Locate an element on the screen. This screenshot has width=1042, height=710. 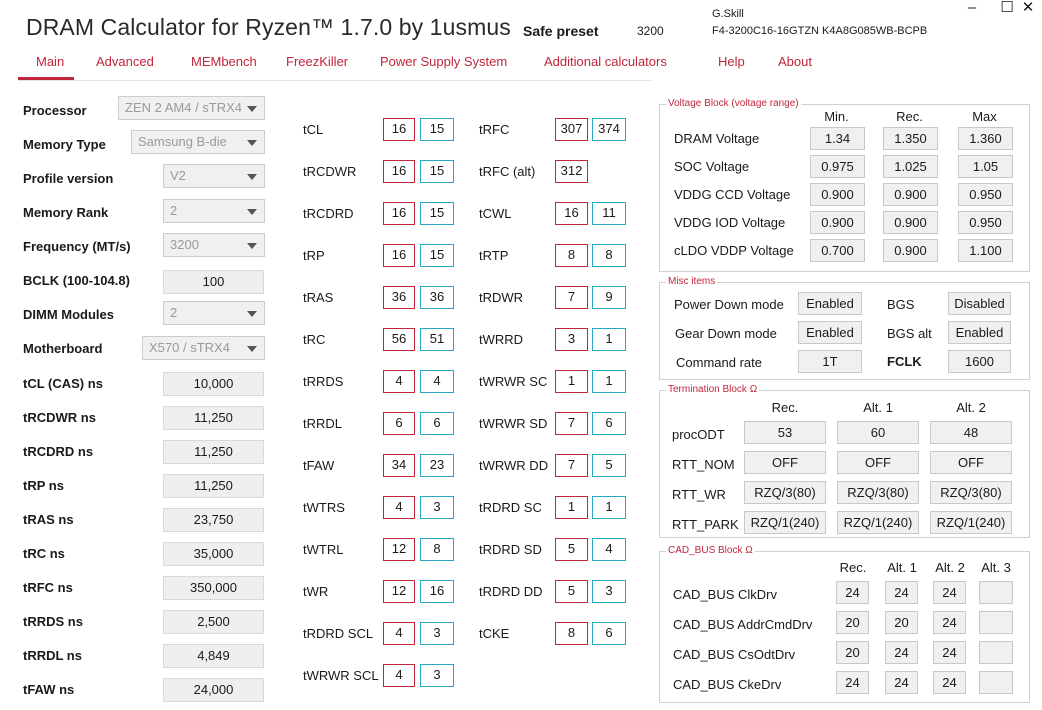
trdwr-value: 7 is located at coordinates (571, 297).